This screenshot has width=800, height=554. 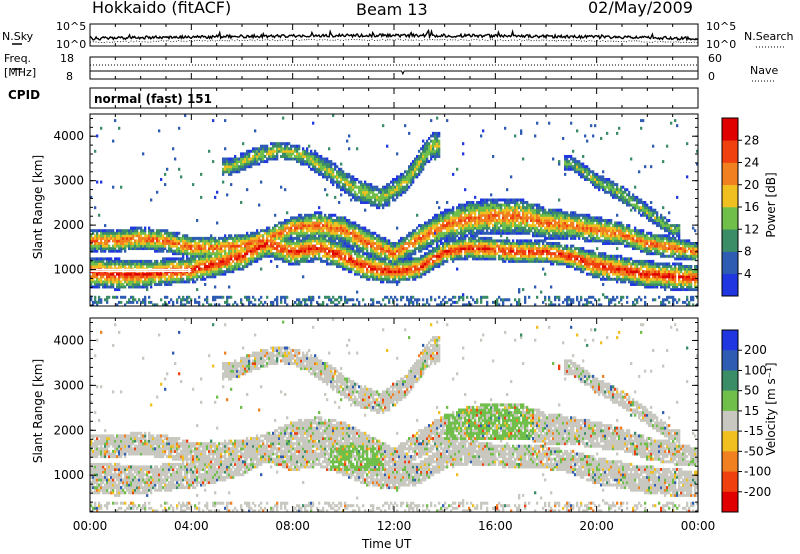 I want to click on freq-tick-bottom: 8, so click(x=69, y=76).